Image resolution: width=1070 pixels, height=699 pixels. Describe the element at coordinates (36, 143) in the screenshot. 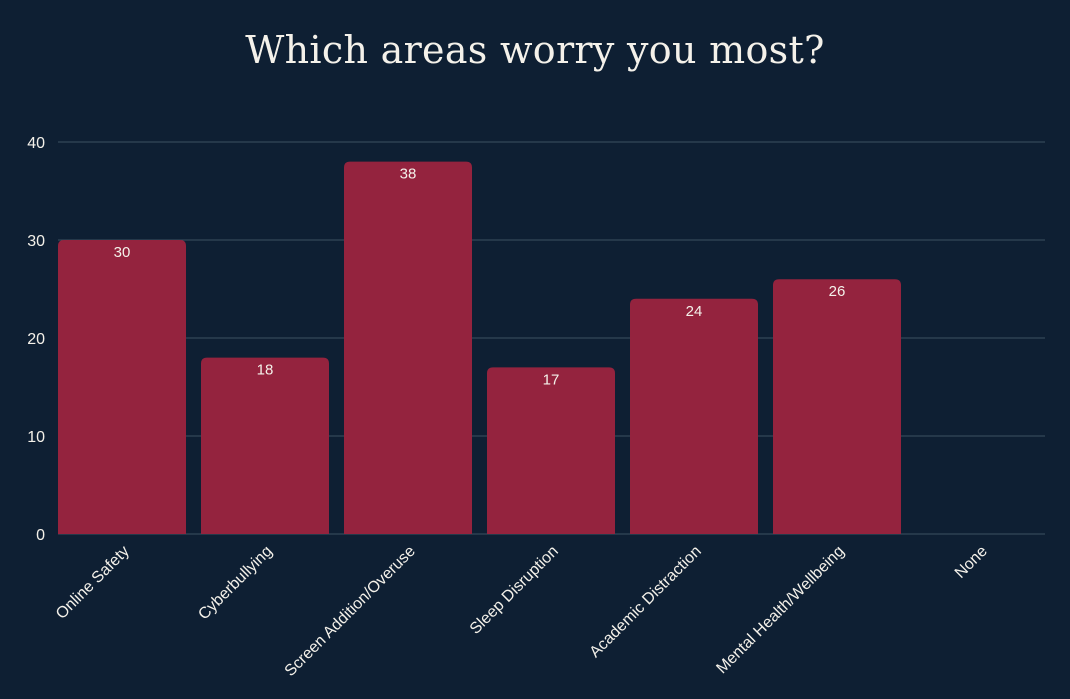

I see `y-tick-label: 40` at that location.